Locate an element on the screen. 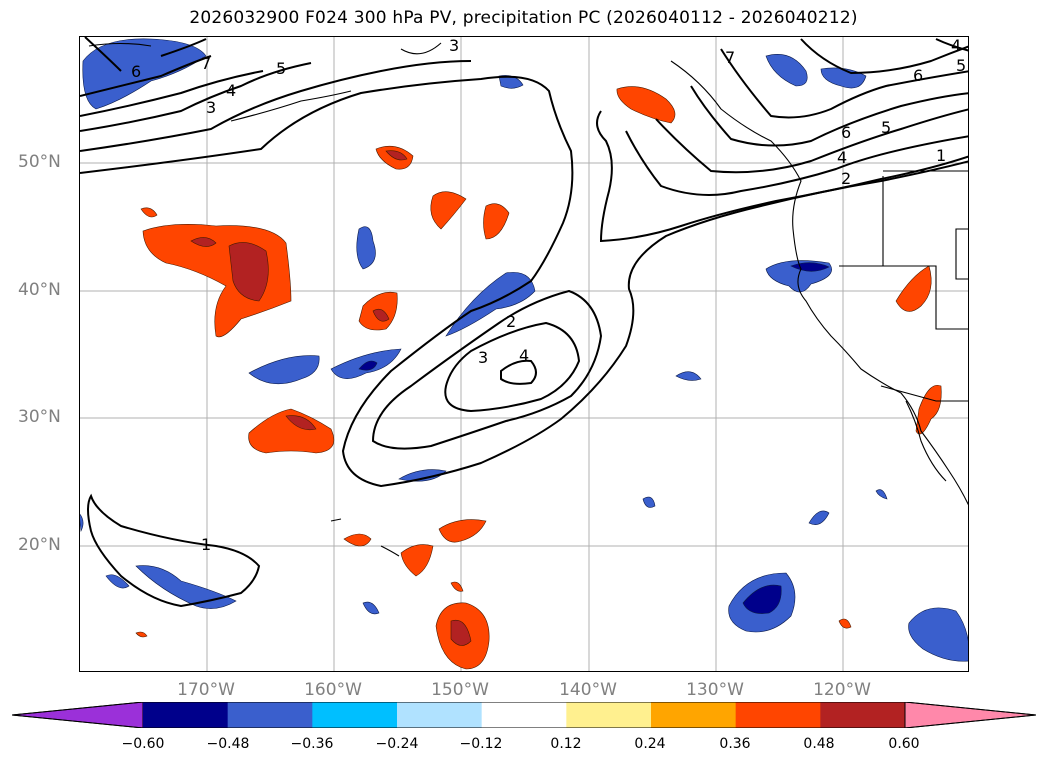 This screenshot has width=1047, height=765. pv-label-3-center: 3 is located at coordinates (483, 357).